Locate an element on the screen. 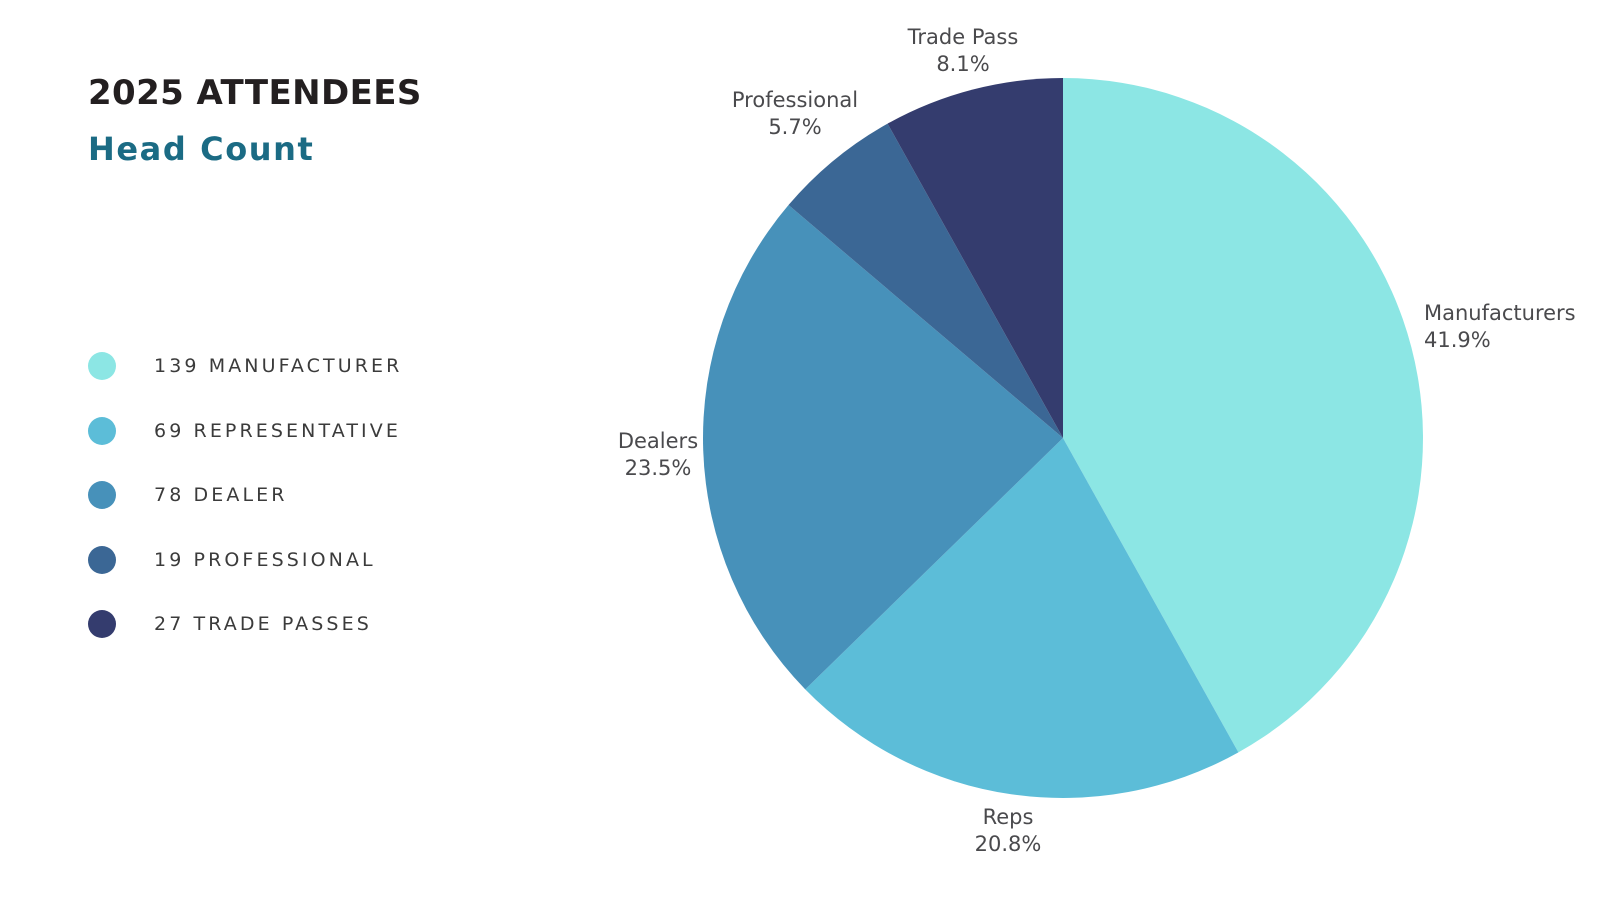 Image resolution: width=1600 pixels, height=900 pixels. legend-item-label: 27 TRADE PASSES is located at coordinates (263, 624).